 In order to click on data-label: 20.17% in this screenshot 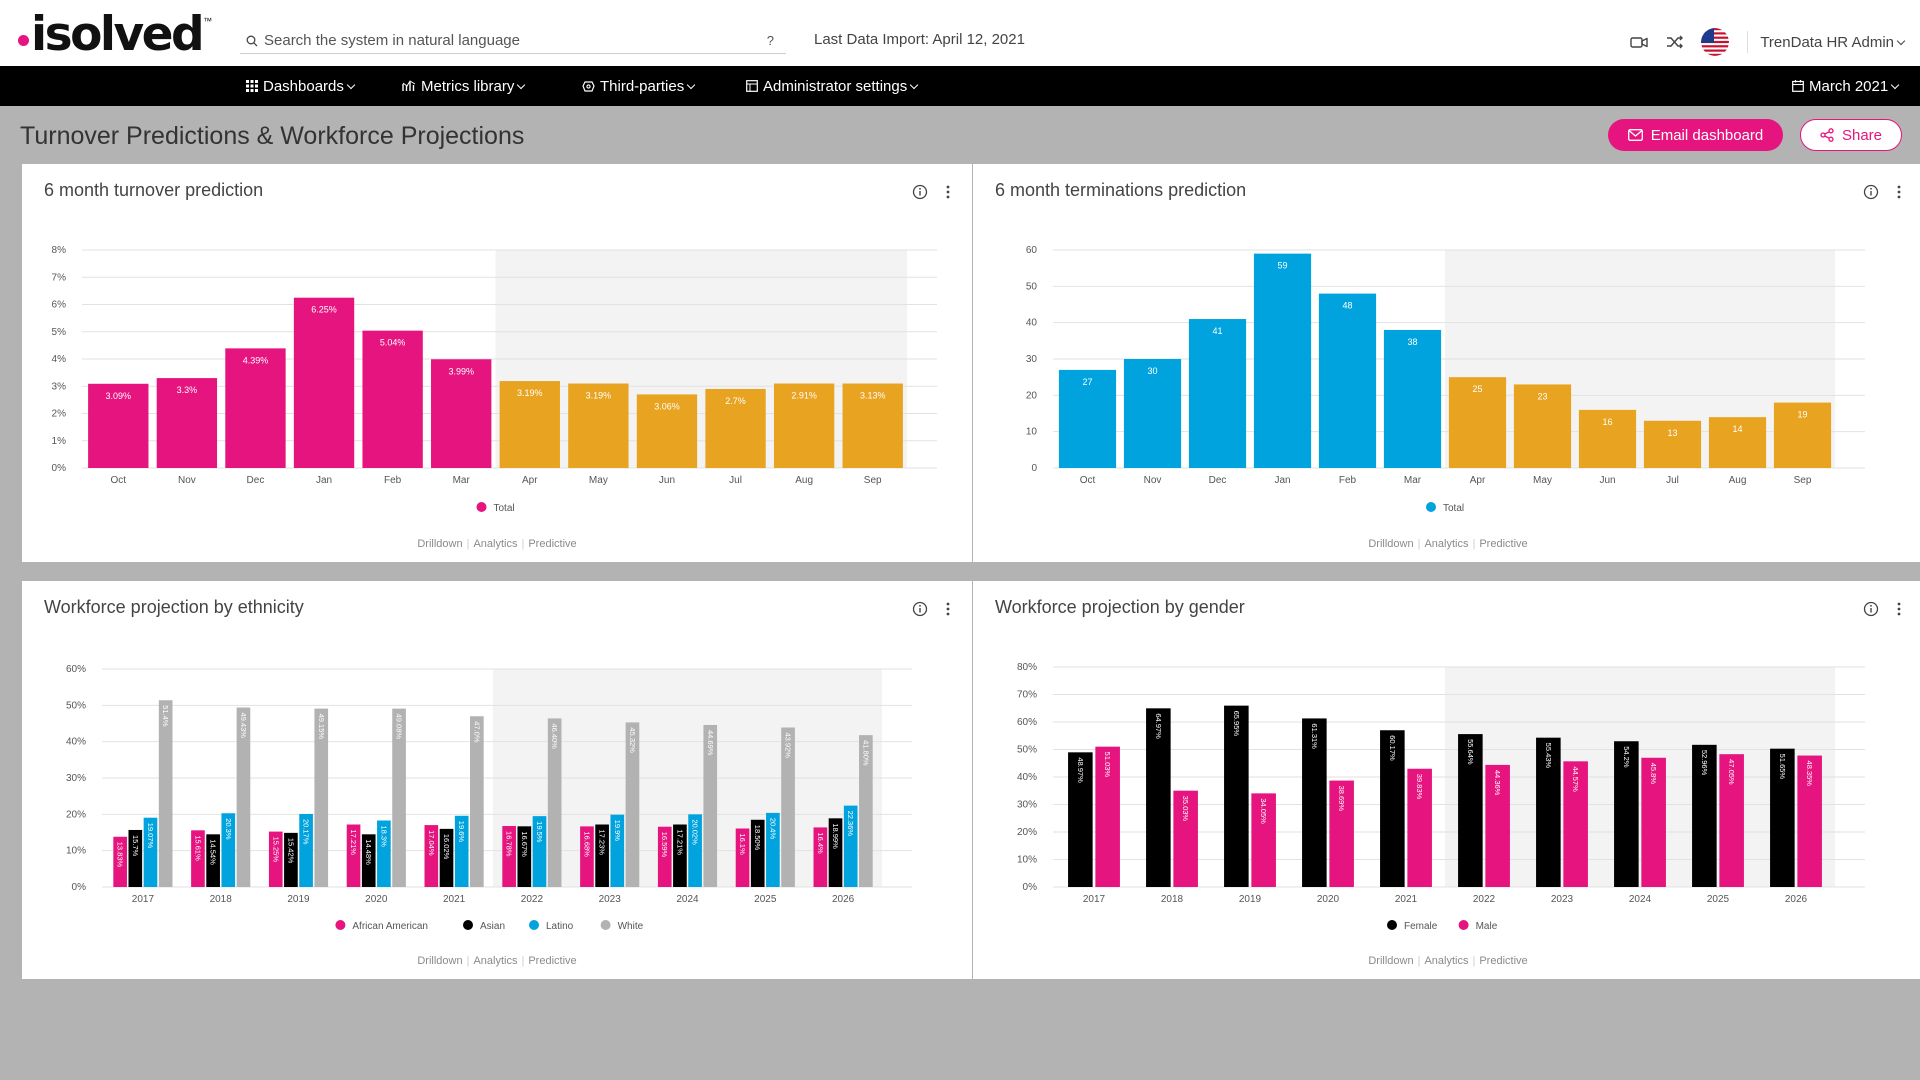, I will do `click(306, 832)`.